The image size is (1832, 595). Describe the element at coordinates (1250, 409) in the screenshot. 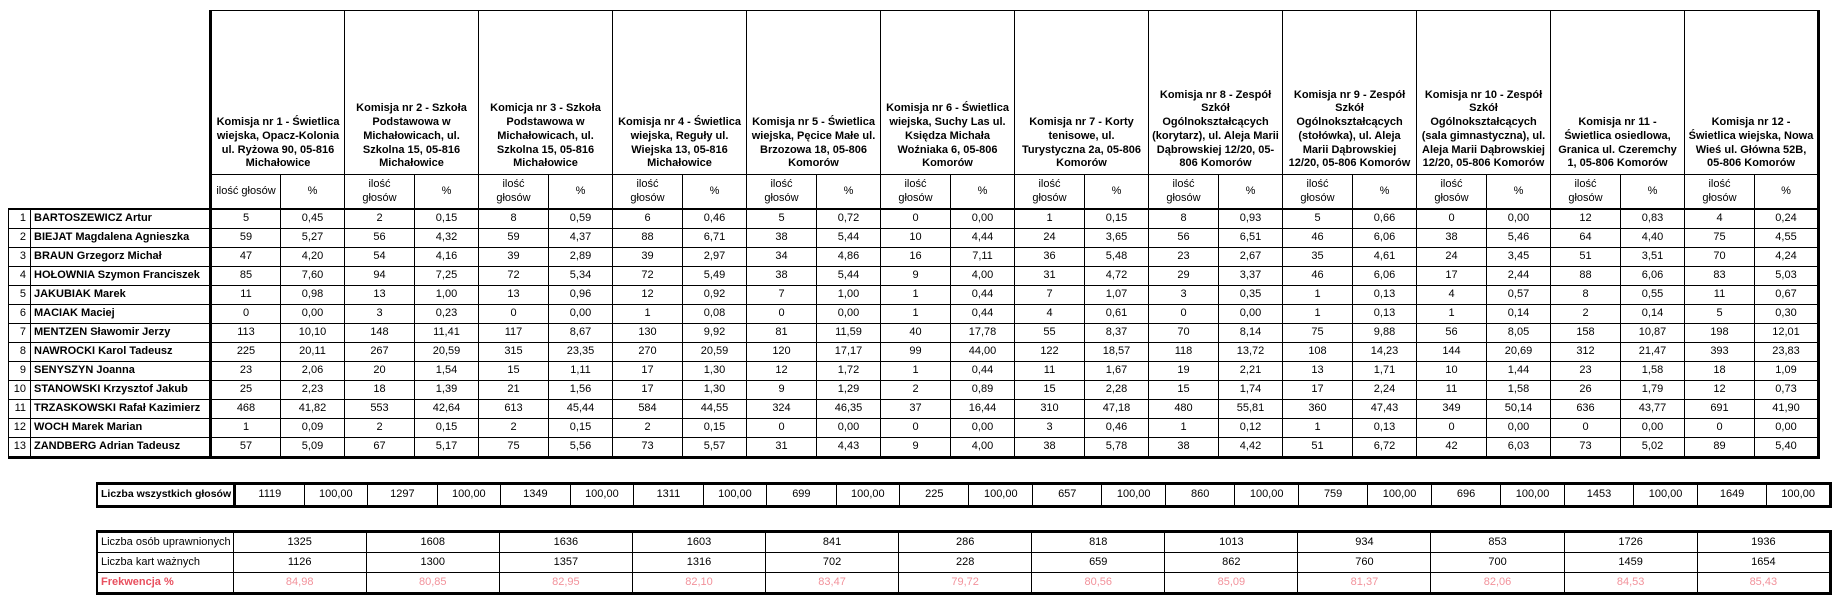

I see `percent-cell: 55,81` at that location.